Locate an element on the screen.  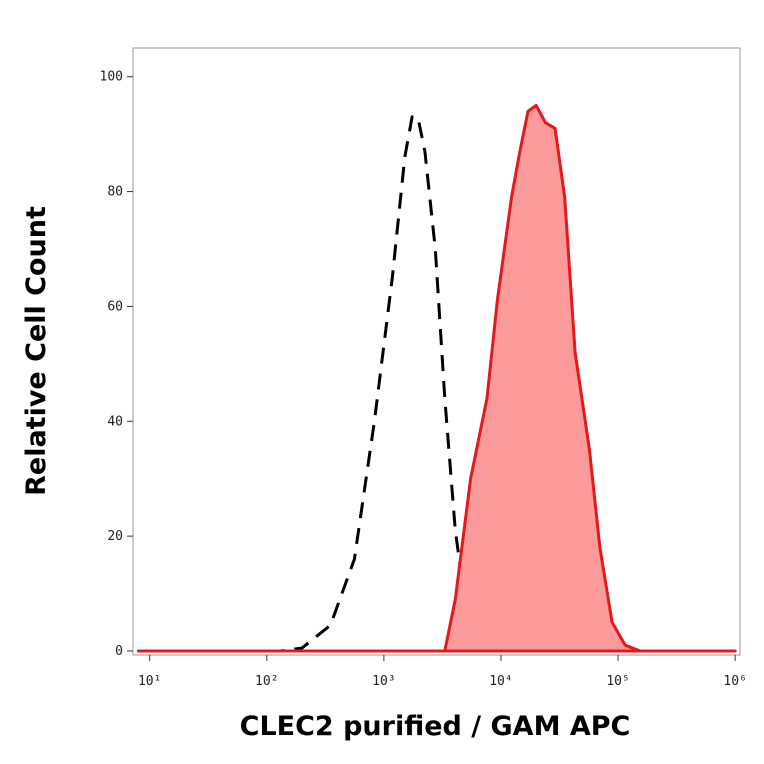
x-tick-label: 10² is located at coordinates (266, 681).